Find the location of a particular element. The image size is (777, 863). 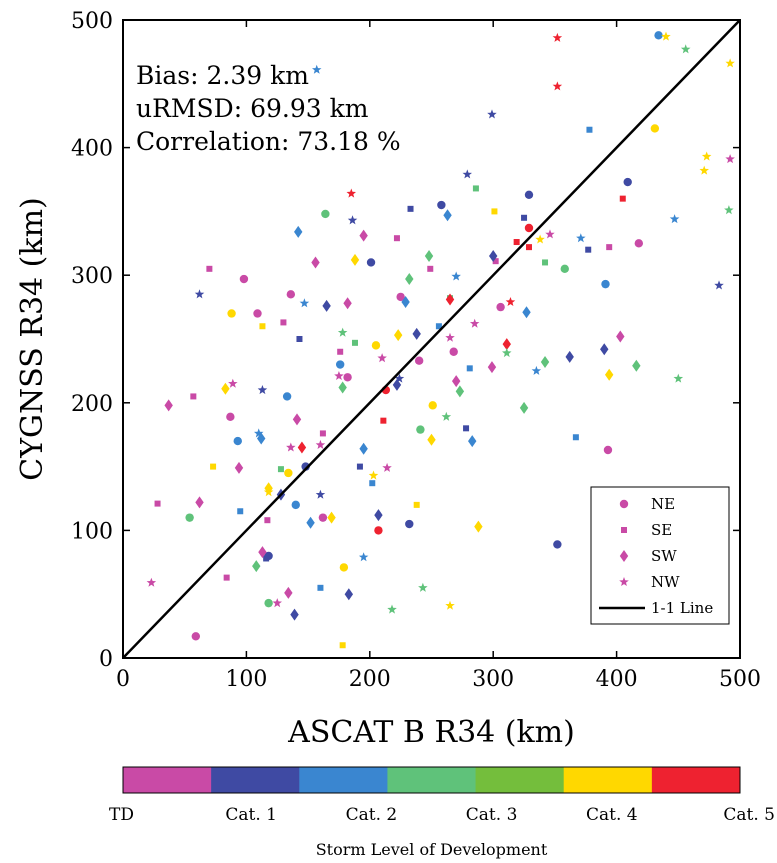

x-axis-title: ASCAT B R34 (km) is located at coordinates (431, 732).